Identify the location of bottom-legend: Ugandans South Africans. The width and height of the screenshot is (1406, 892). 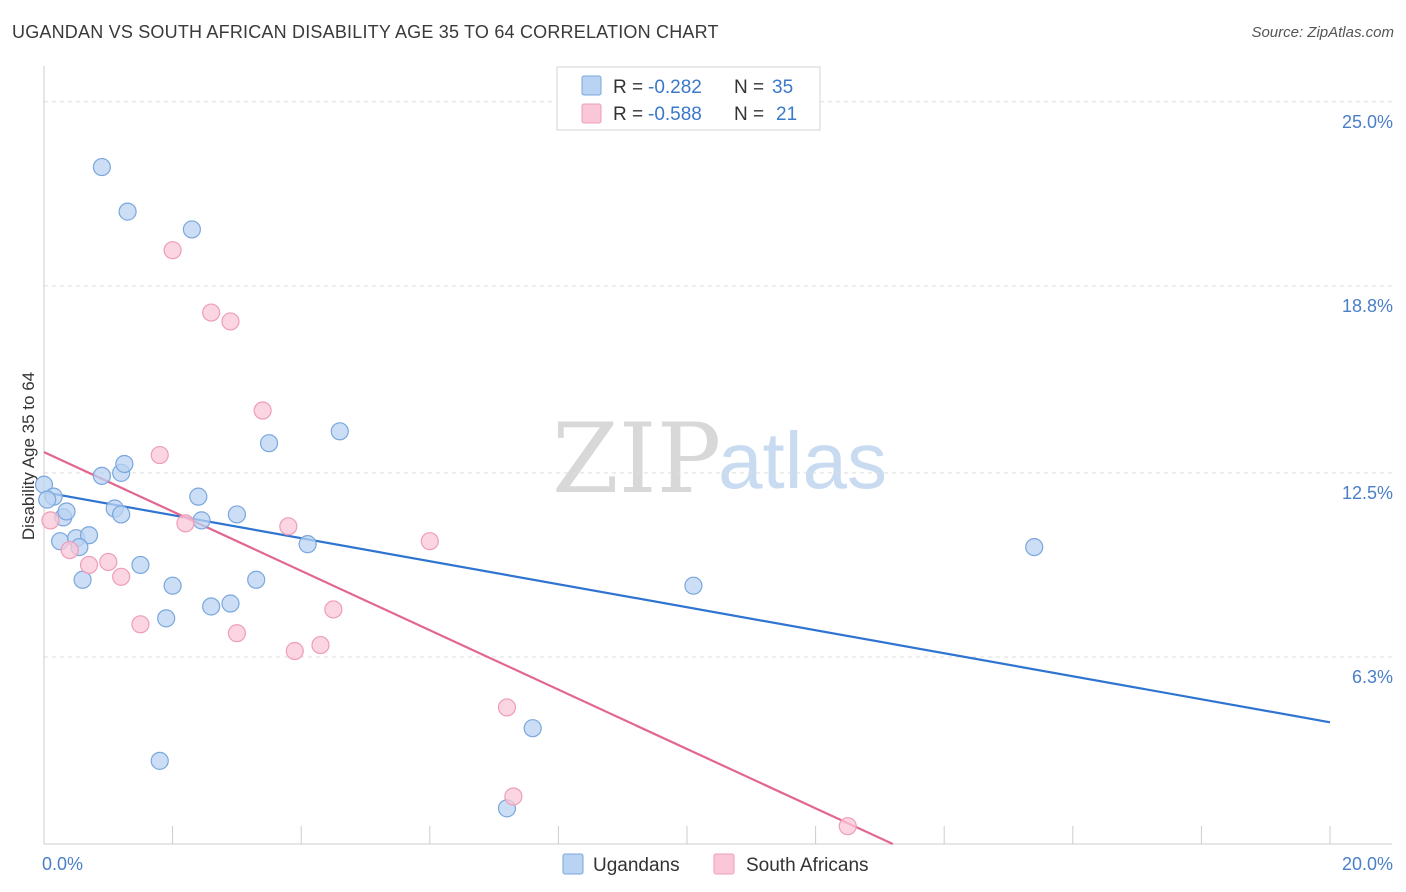
(715, 864).